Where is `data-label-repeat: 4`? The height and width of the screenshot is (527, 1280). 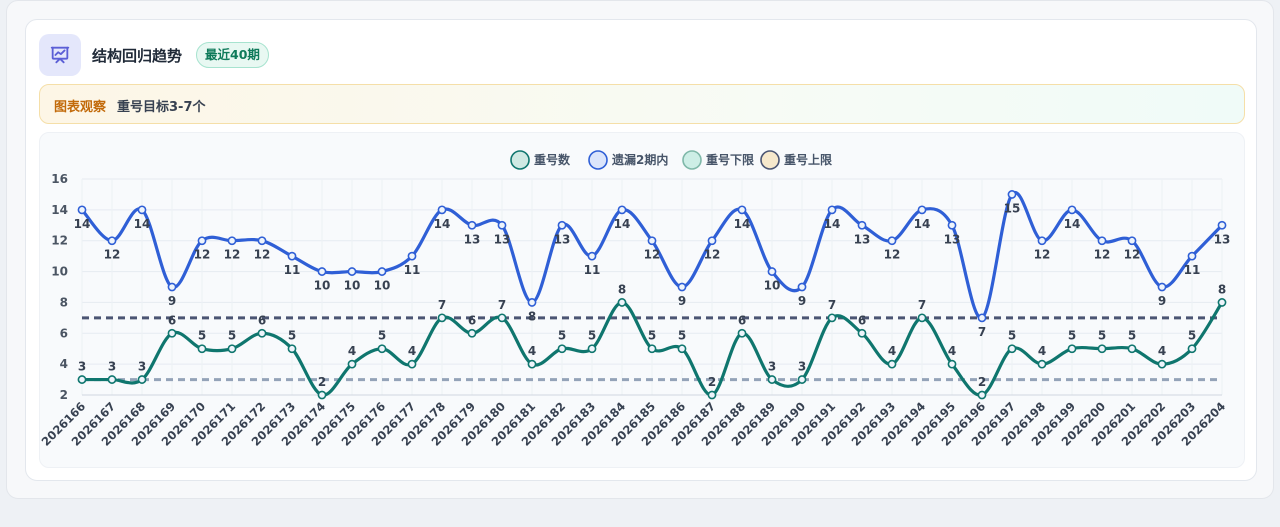
data-label-repeat: 4 is located at coordinates (1042, 351).